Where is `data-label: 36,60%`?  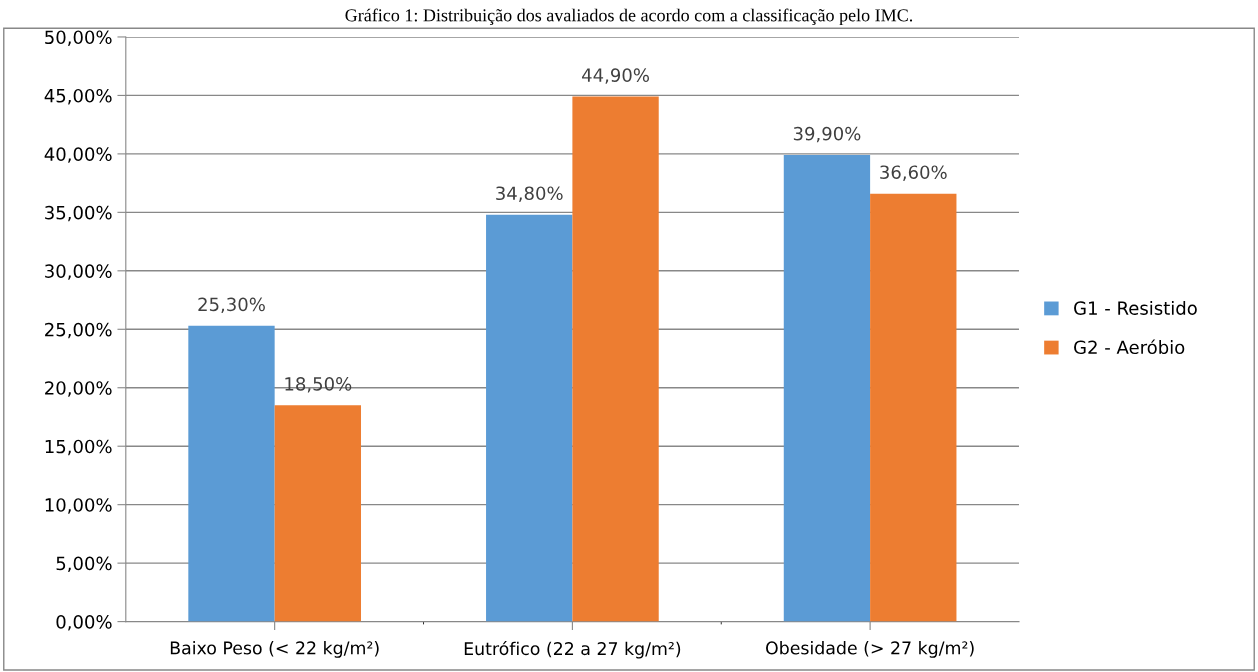
data-label: 36,60% is located at coordinates (913, 173).